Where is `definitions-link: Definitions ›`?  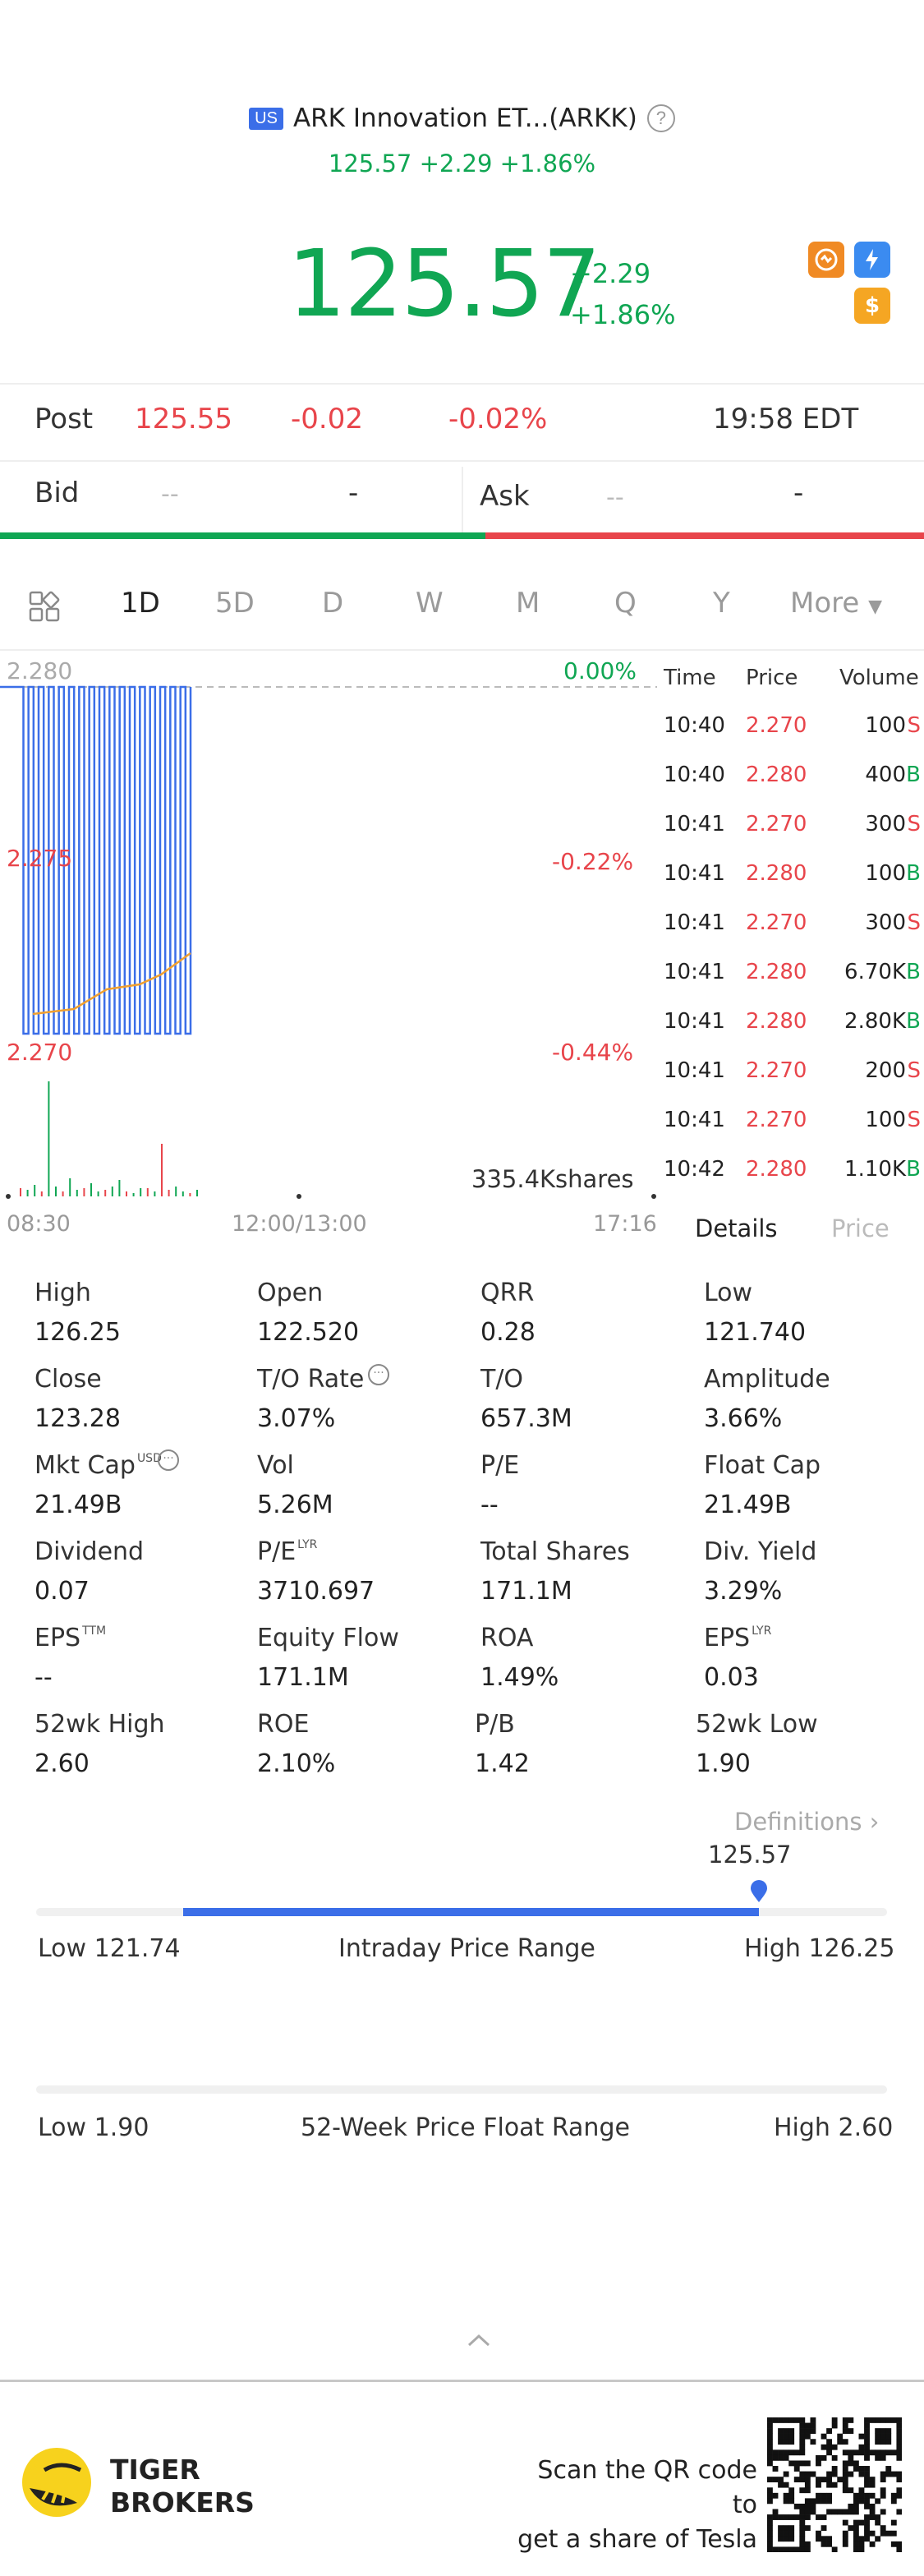
definitions-link: Definitions › is located at coordinates (806, 1822).